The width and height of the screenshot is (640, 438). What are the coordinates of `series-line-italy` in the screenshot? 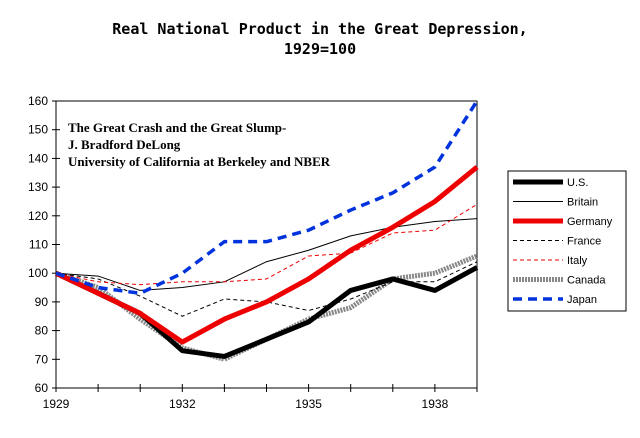 It's located at (266, 244).